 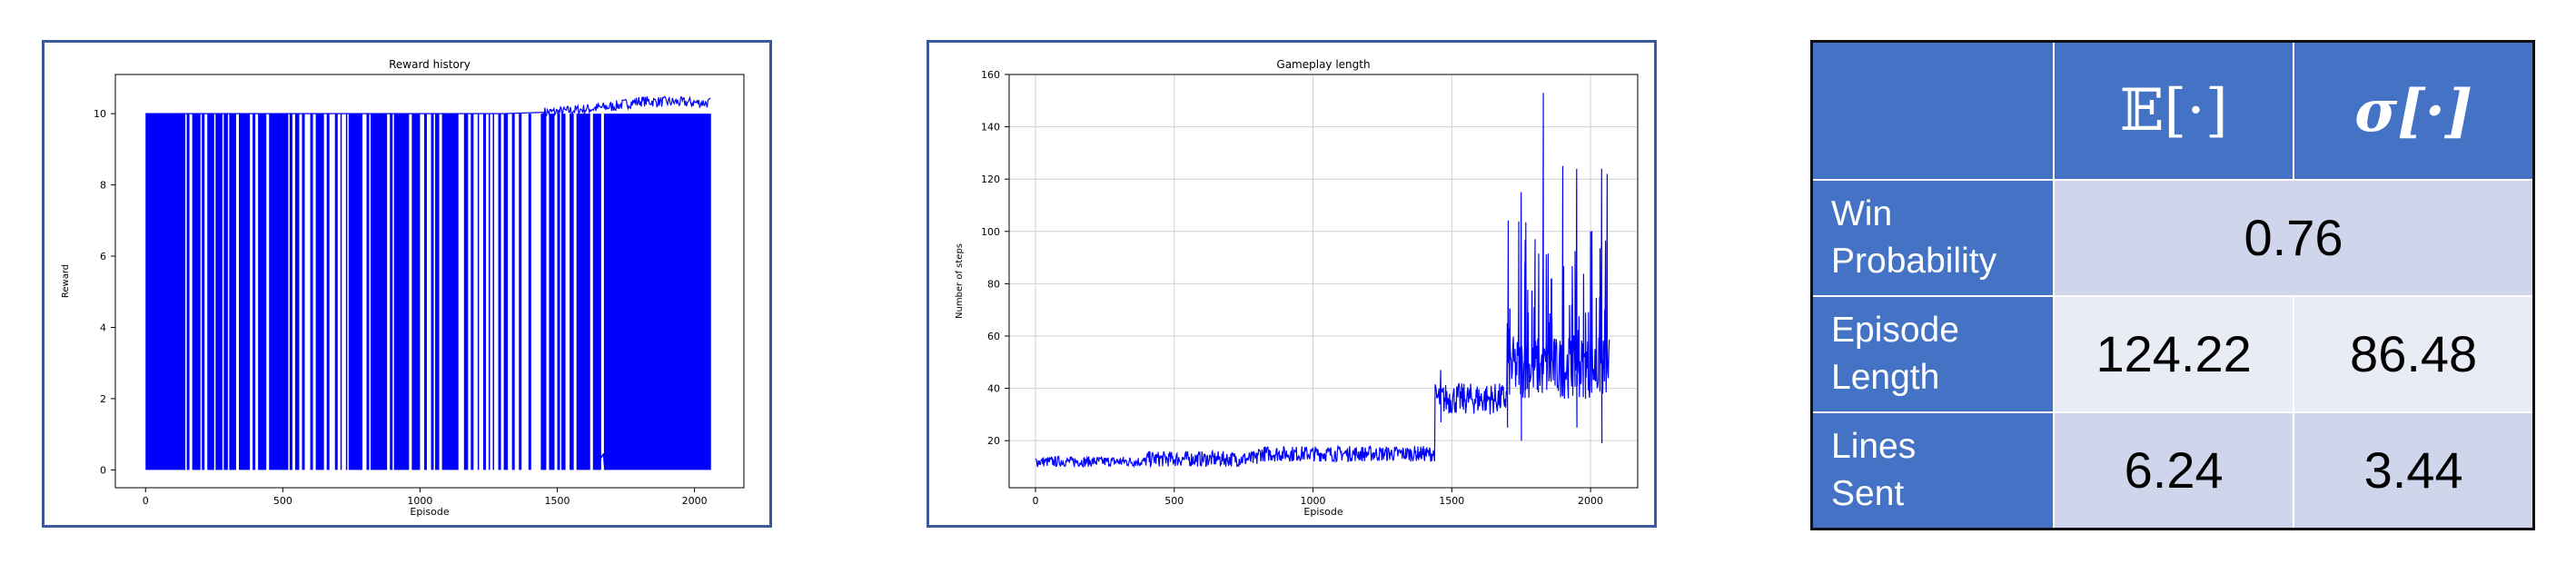 I want to click on gameplay-length-line, so click(x=1322, y=281).